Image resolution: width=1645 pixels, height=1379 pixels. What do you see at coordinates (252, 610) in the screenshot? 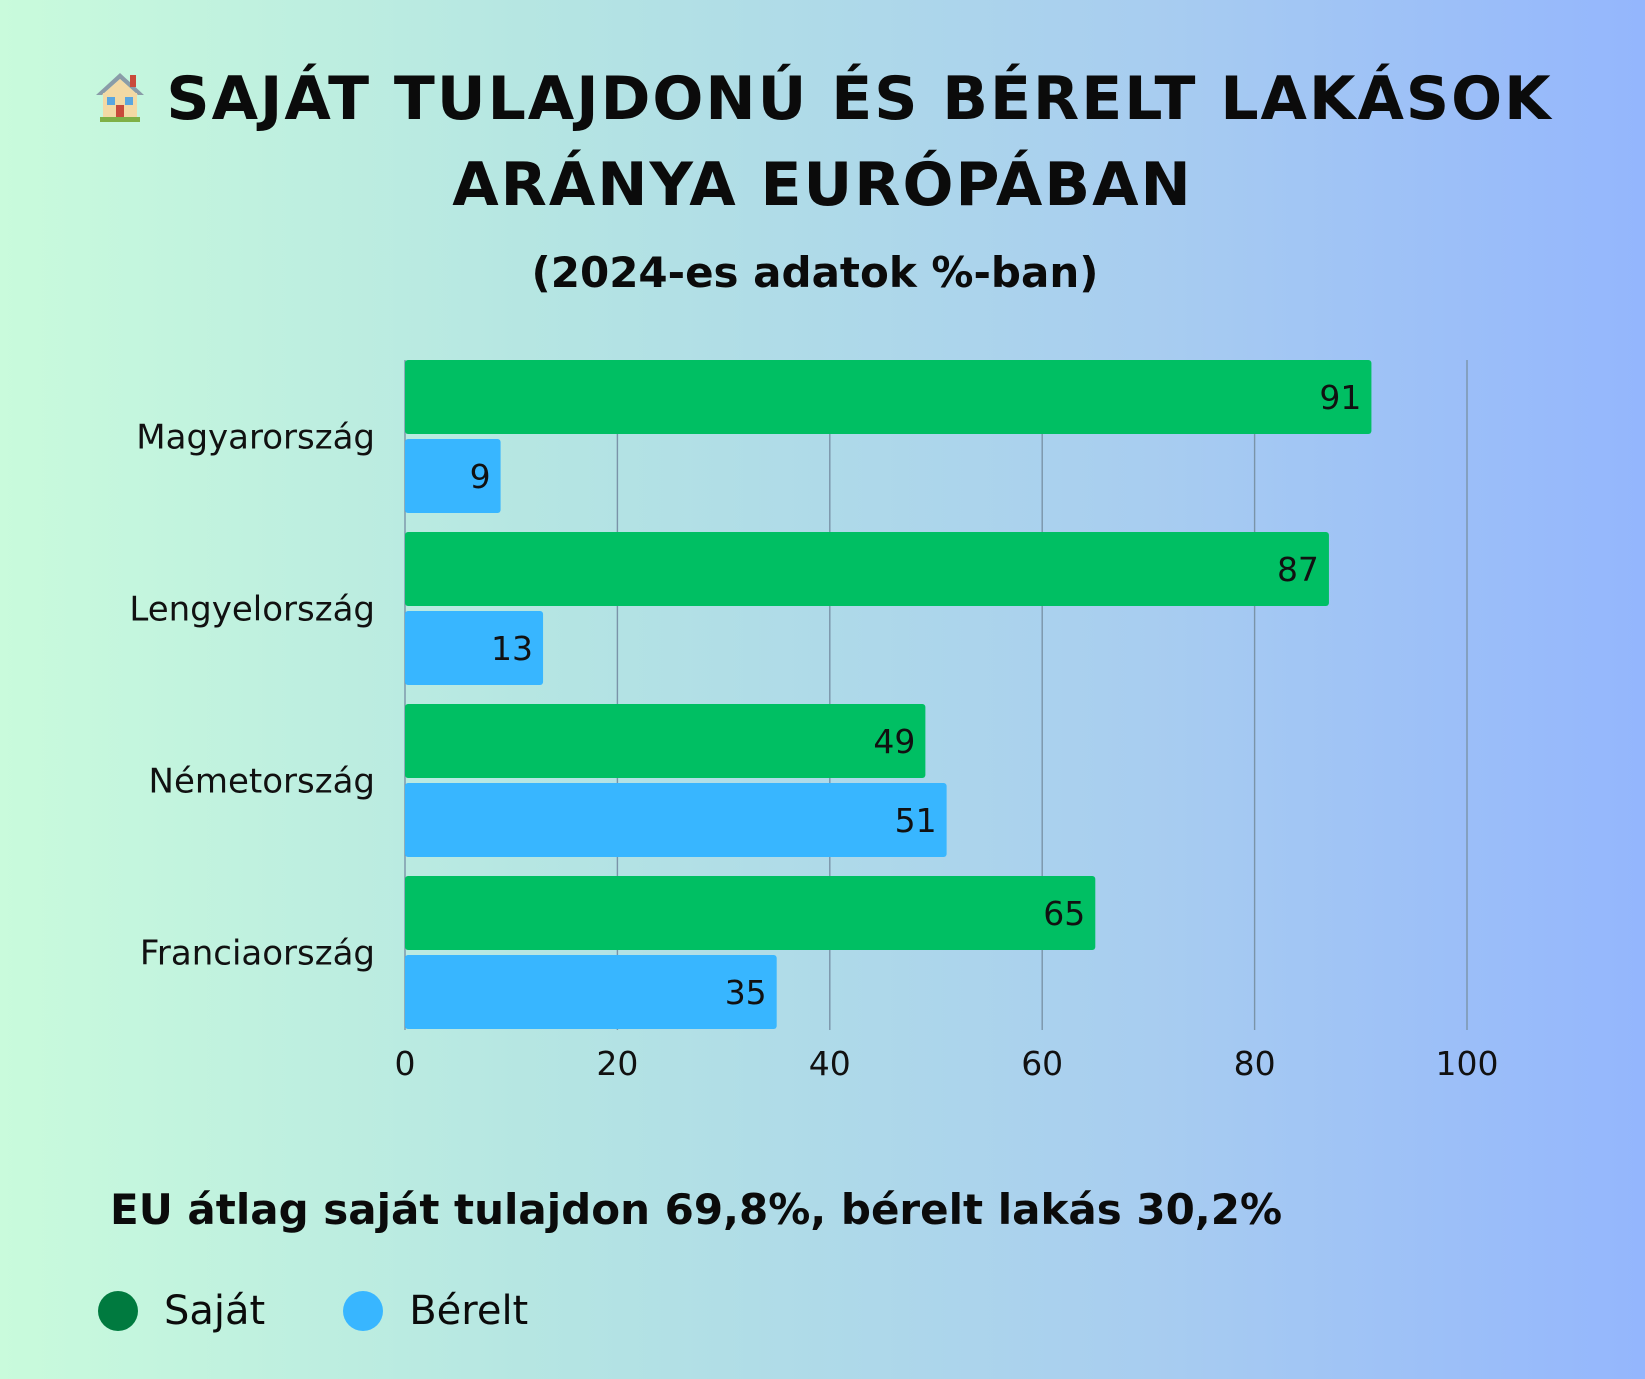
I see `category-label: Lengyelország` at bounding box center [252, 610].